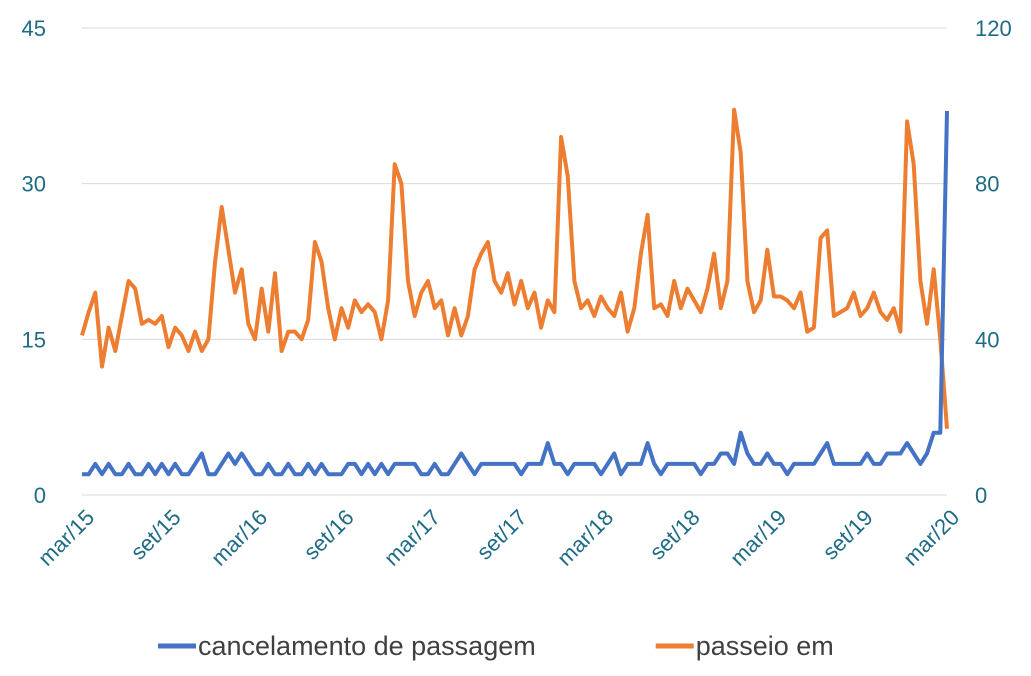 This screenshot has width=1031, height=676. I want to click on x-tick-label: set/19, so click(848, 535).